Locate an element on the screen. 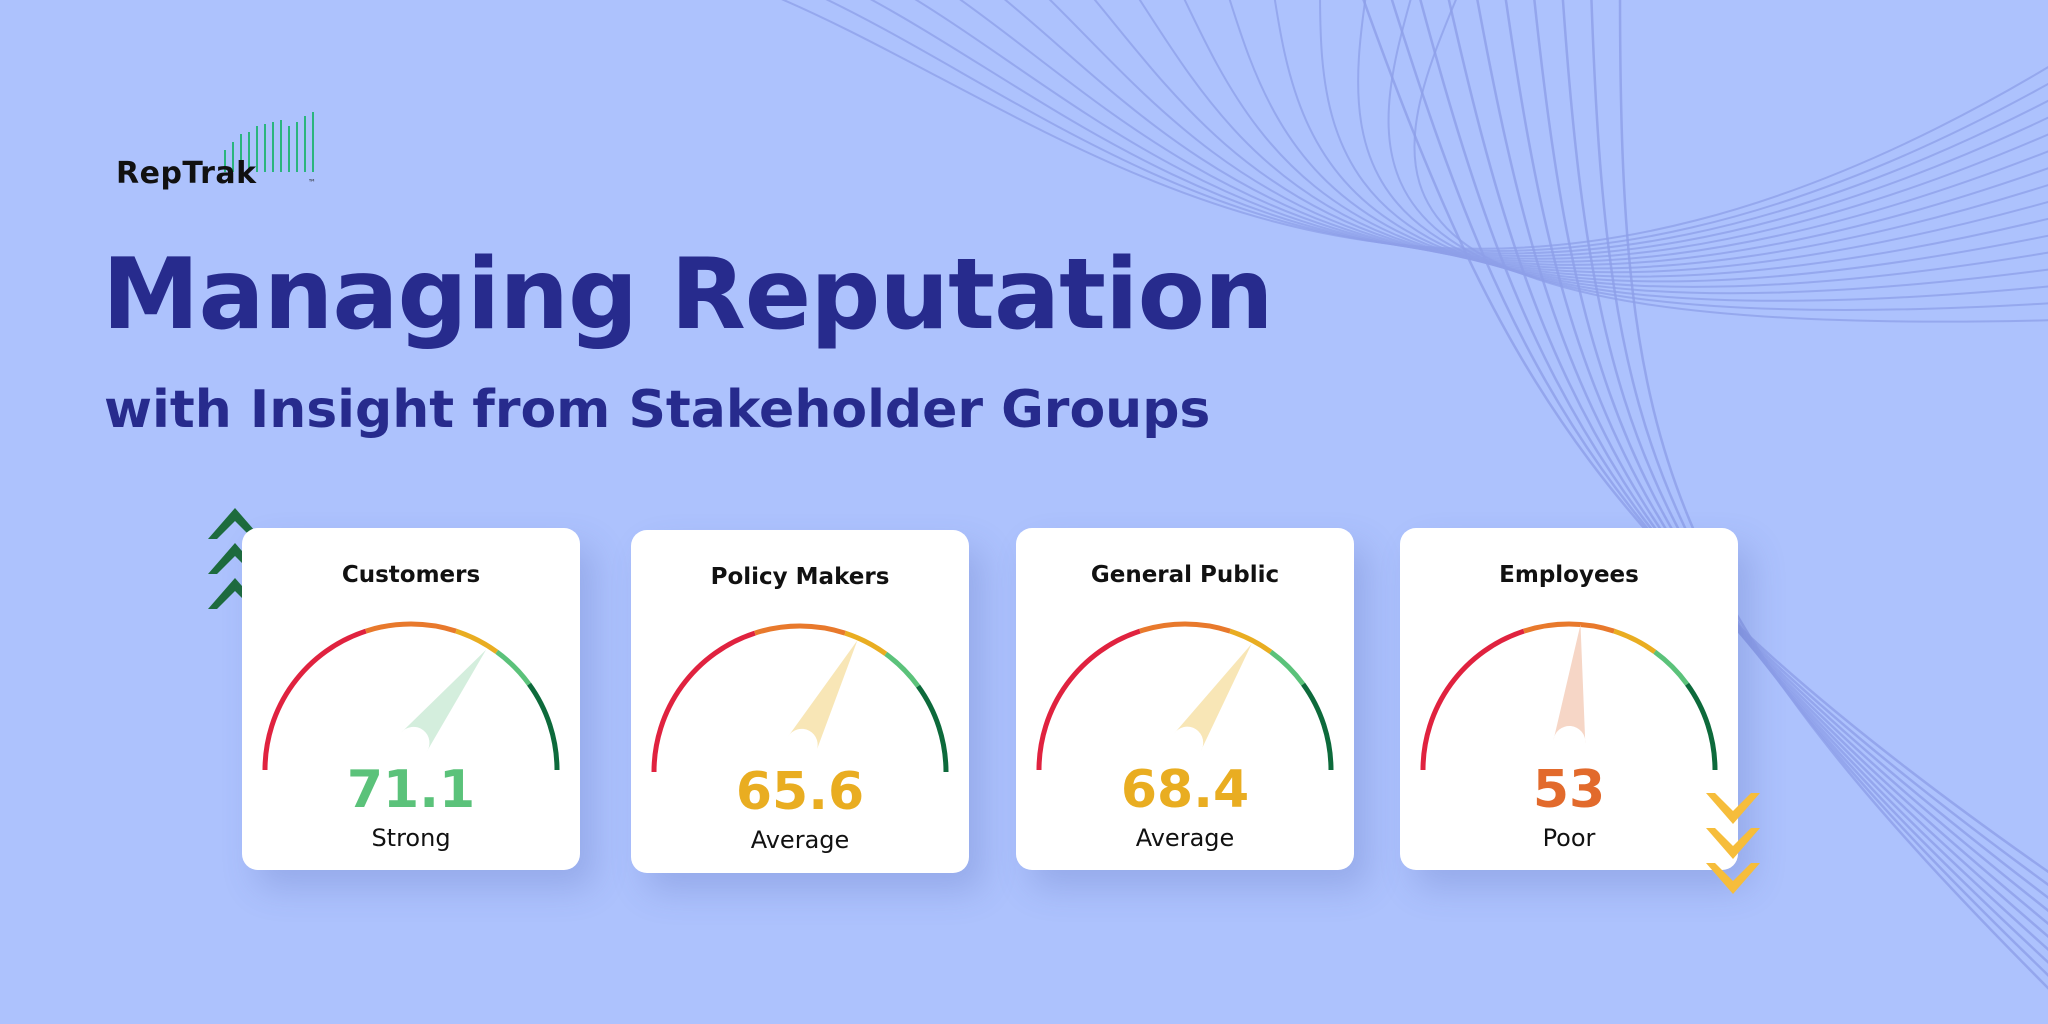 The height and width of the screenshot is (1024, 2048). gauge-card-customers: Customers 71.1 Strong is located at coordinates (411, 699).